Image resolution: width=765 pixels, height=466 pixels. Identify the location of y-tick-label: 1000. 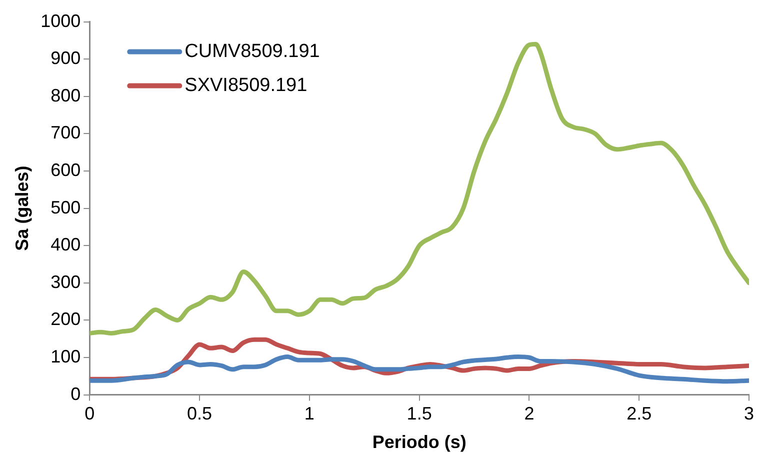
(60, 20).